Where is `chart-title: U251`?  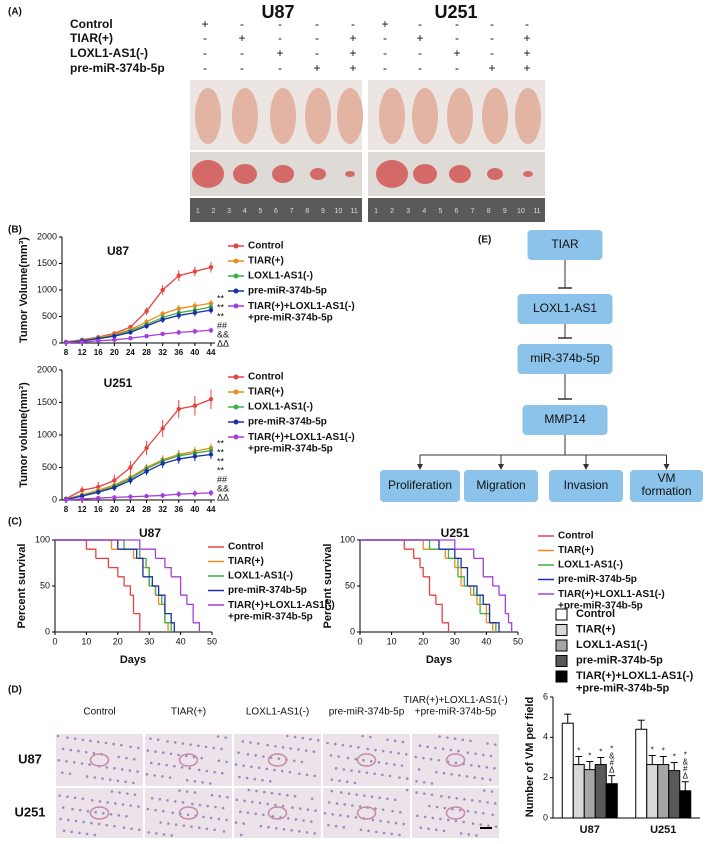
chart-title: U251 is located at coordinates (118, 383).